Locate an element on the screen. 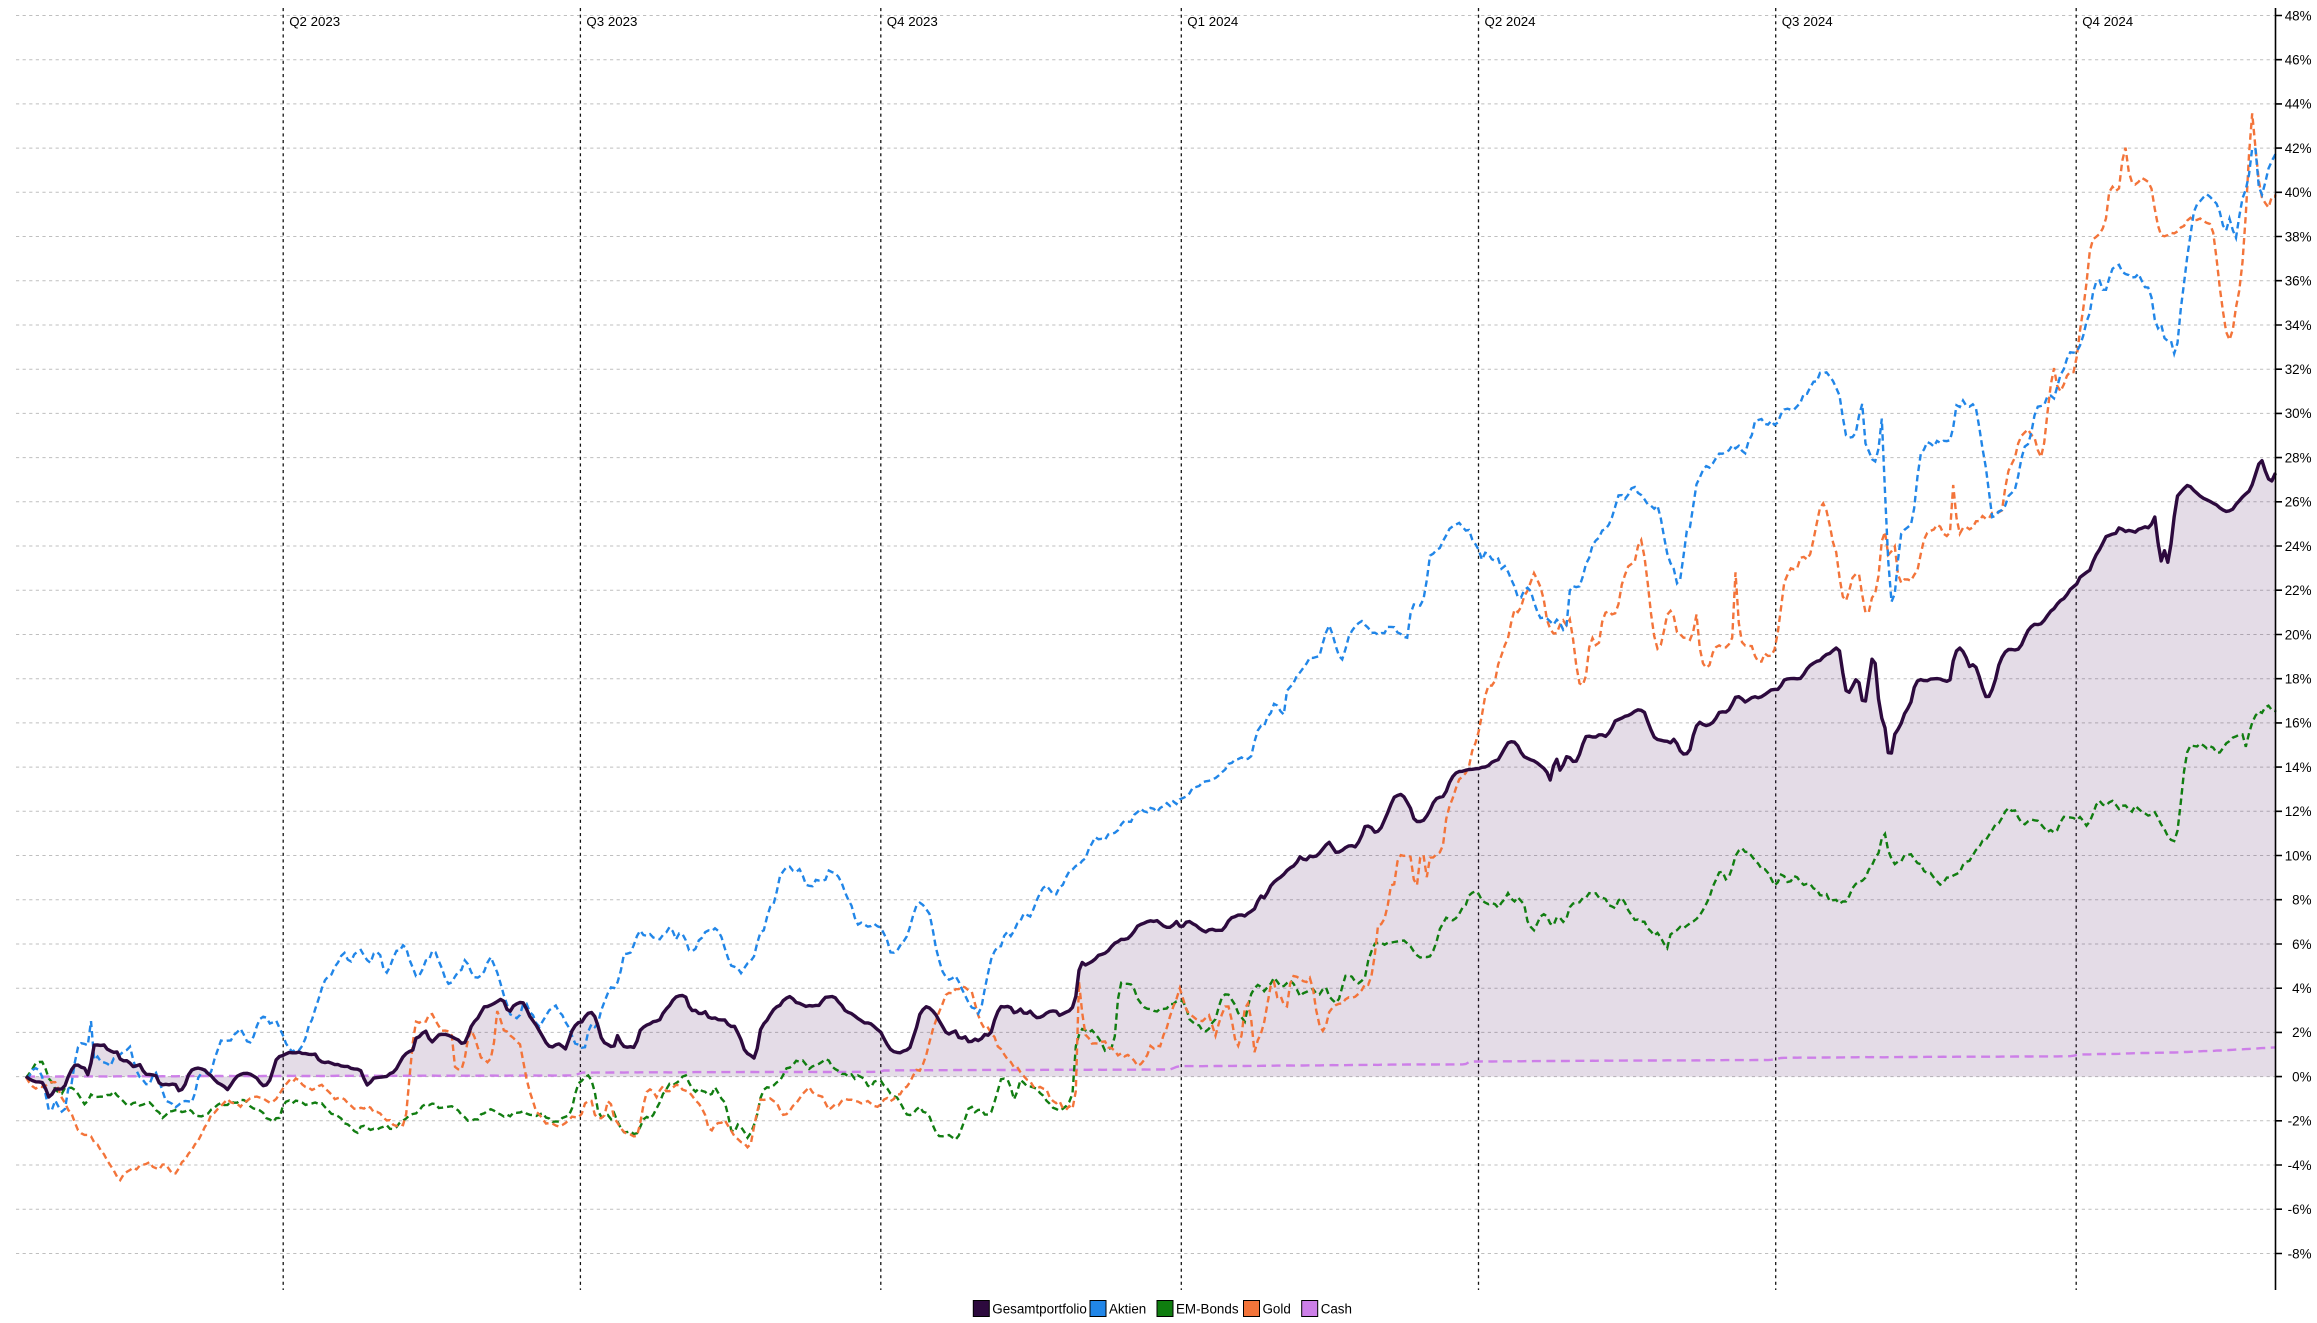  svg-text: Q2 2023 is located at coordinates (314, 21).